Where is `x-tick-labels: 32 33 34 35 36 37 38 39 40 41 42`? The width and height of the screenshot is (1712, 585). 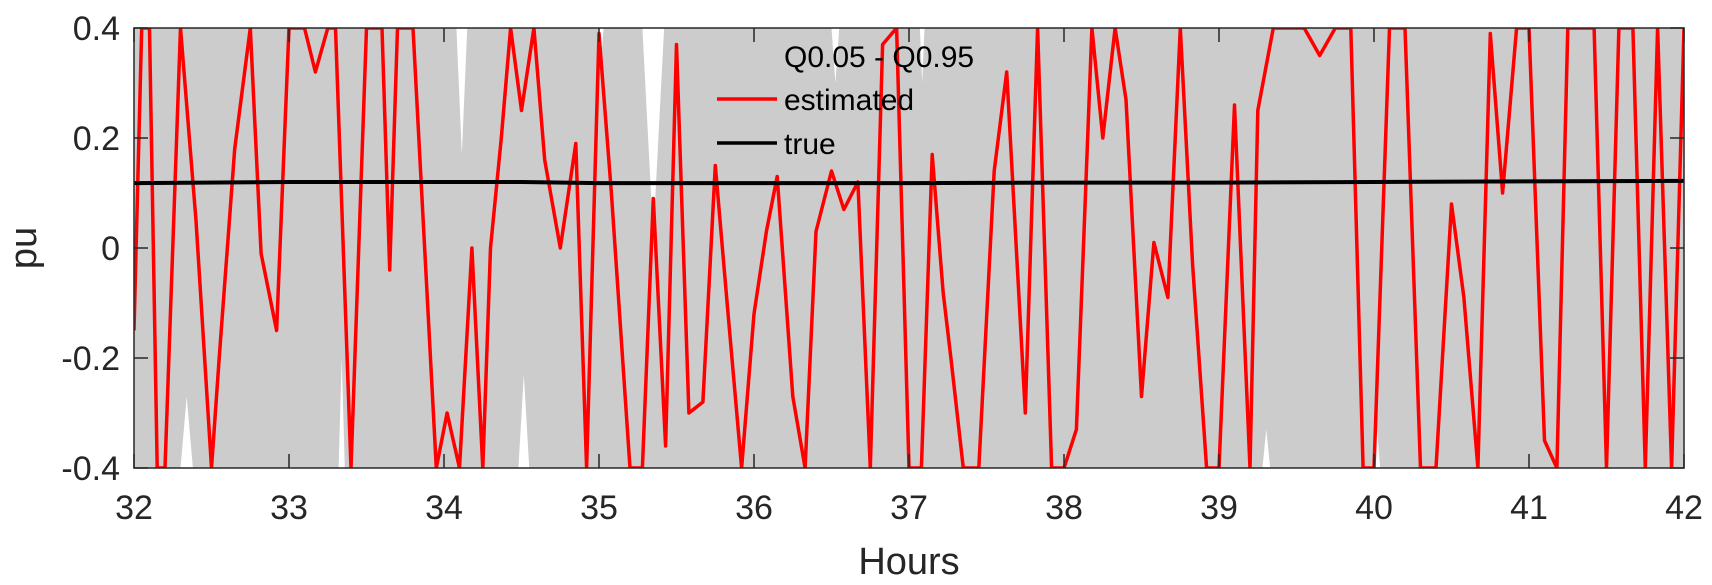 x-tick-labels: 32 33 34 35 36 37 38 39 40 41 42 is located at coordinates (909, 508).